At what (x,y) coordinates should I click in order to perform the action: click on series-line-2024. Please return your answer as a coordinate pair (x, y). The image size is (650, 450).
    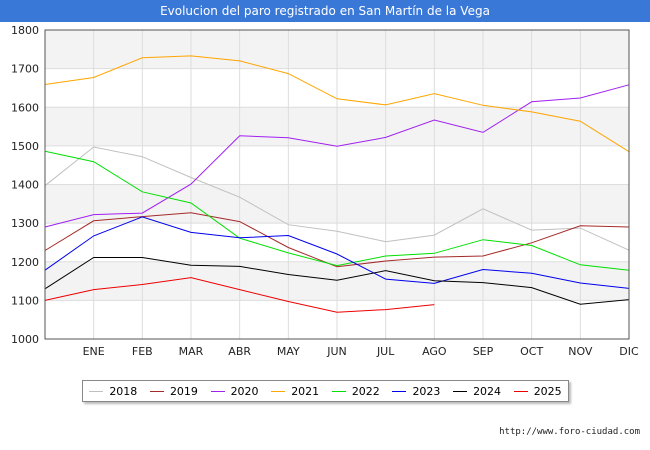
    Looking at the image, I should click on (337, 281).